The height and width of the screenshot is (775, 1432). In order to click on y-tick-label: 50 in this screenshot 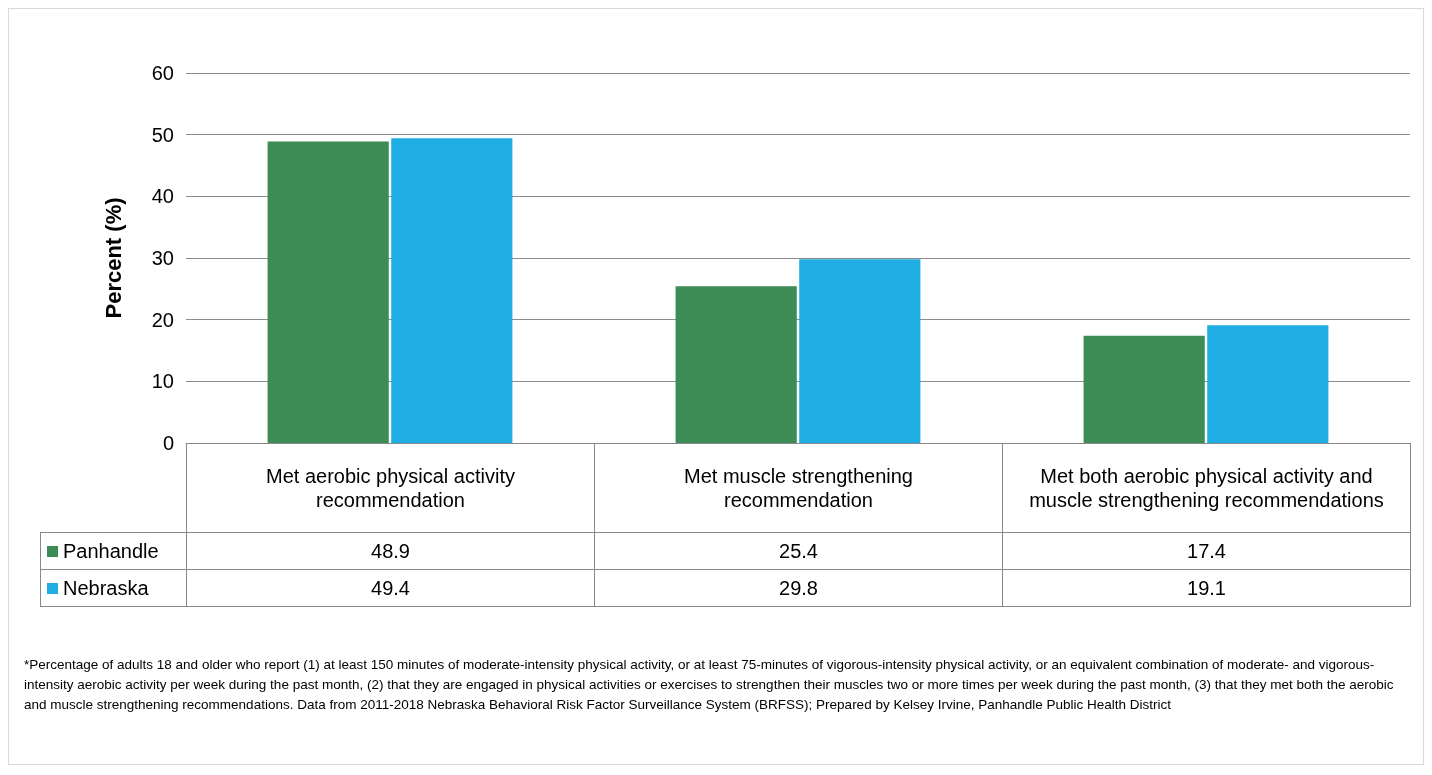, I will do `click(162, 134)`.